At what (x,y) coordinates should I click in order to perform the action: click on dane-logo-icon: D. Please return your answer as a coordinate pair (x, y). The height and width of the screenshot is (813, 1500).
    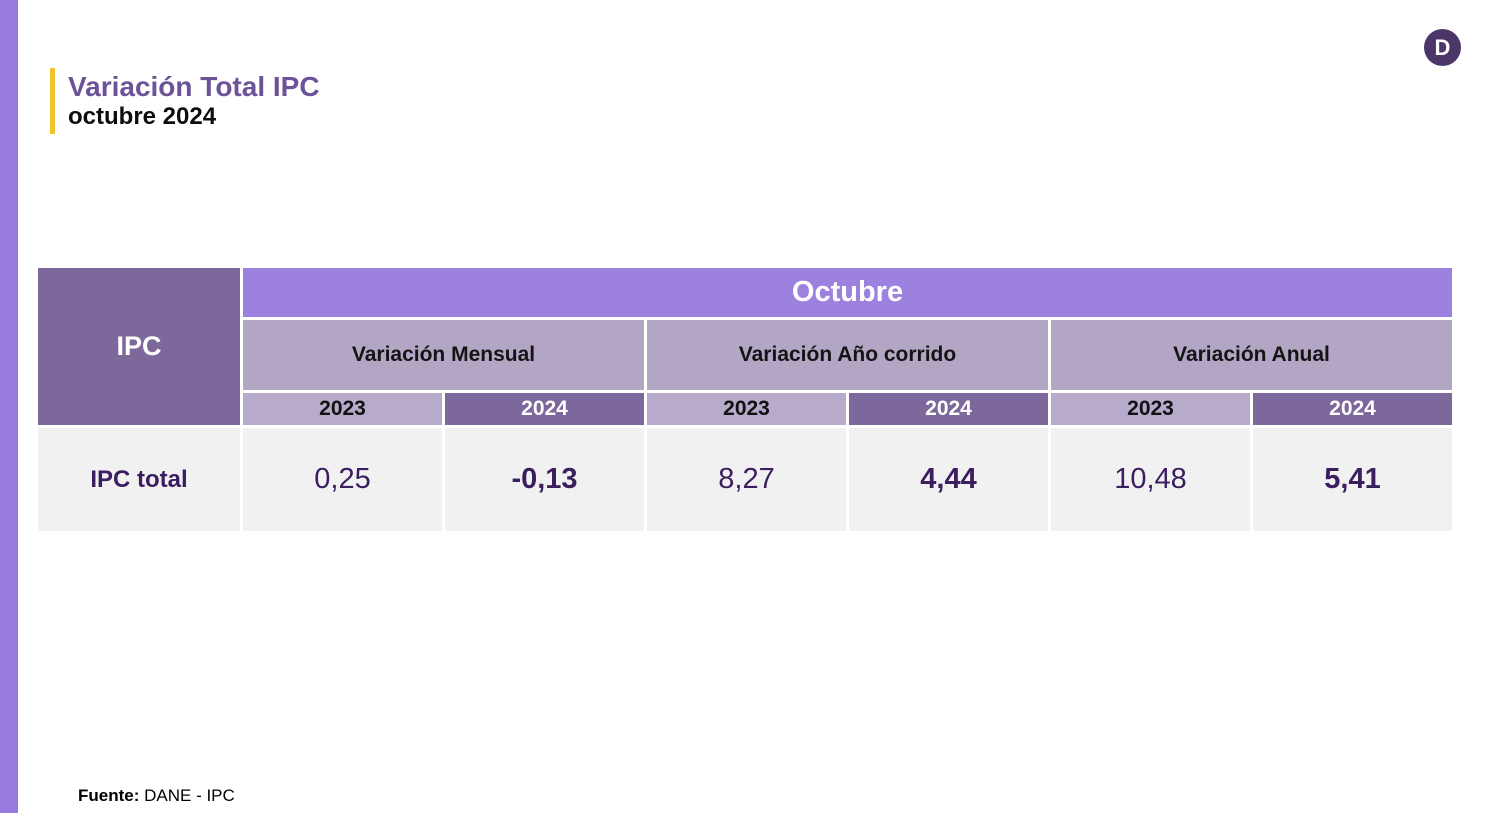
    Looking at the image, I should click on (1442, 47).